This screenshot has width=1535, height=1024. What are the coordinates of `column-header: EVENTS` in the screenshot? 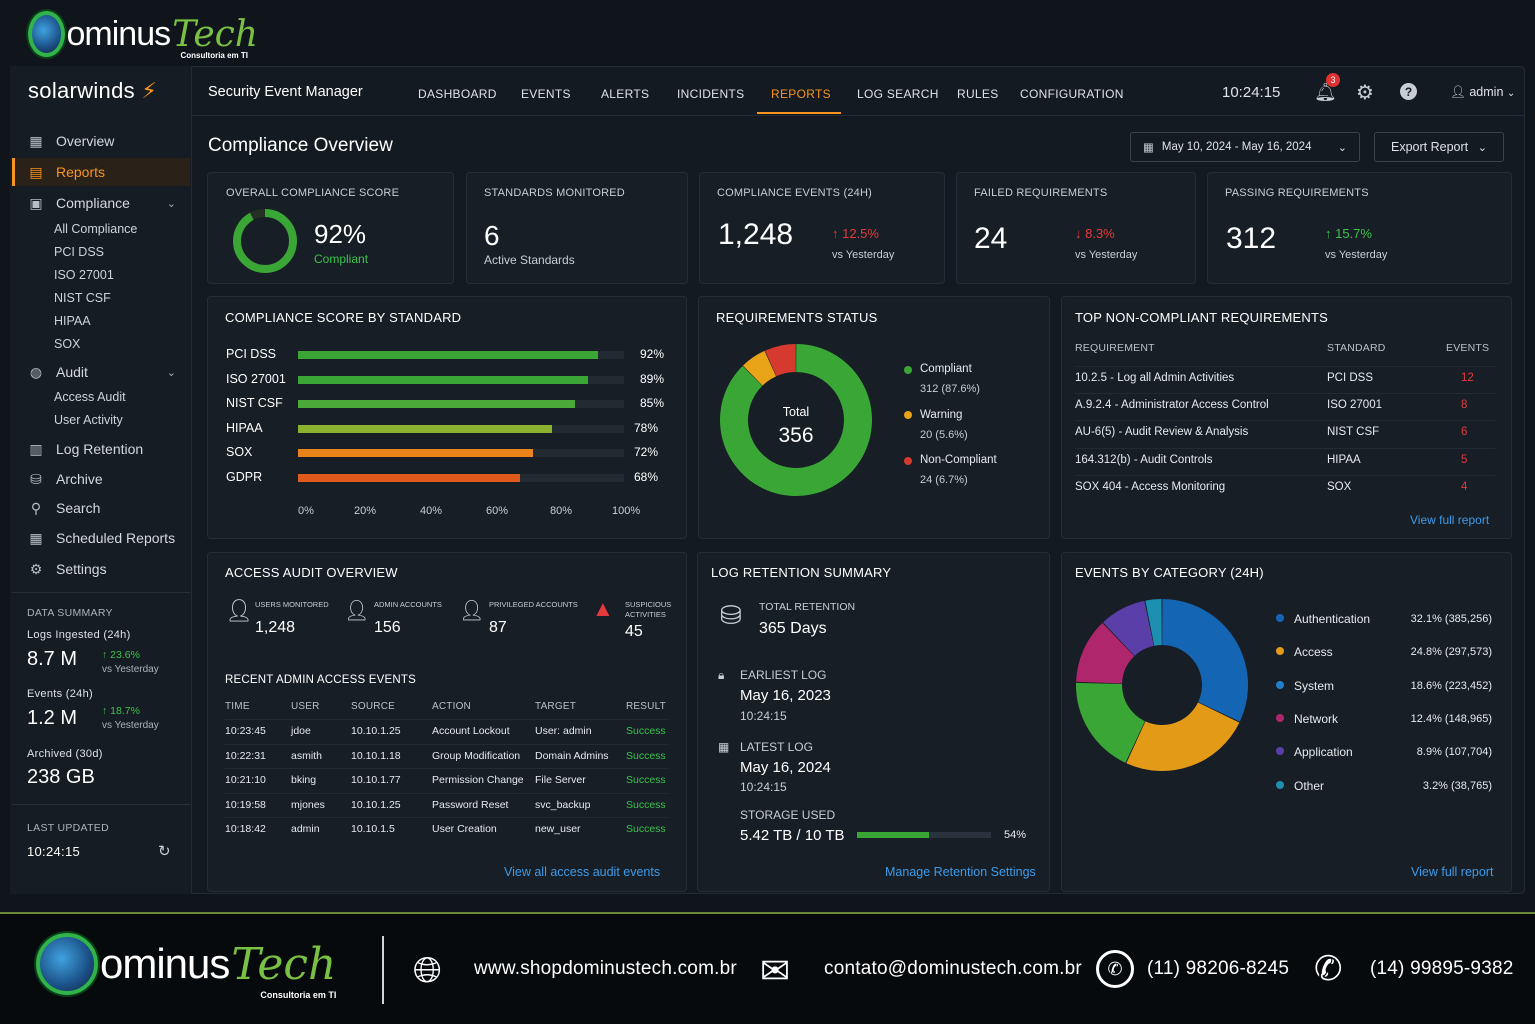 It's located at (1468, 348).